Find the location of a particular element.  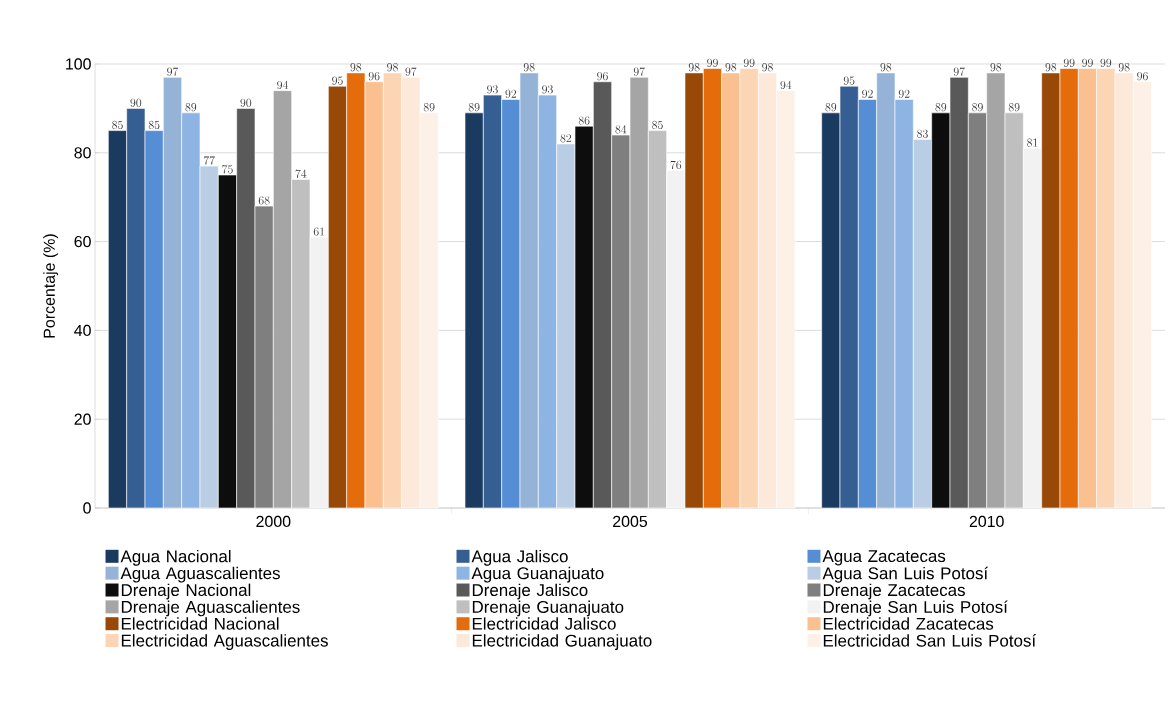

y-tick-label: 40 is located at coordinates (82, 330).